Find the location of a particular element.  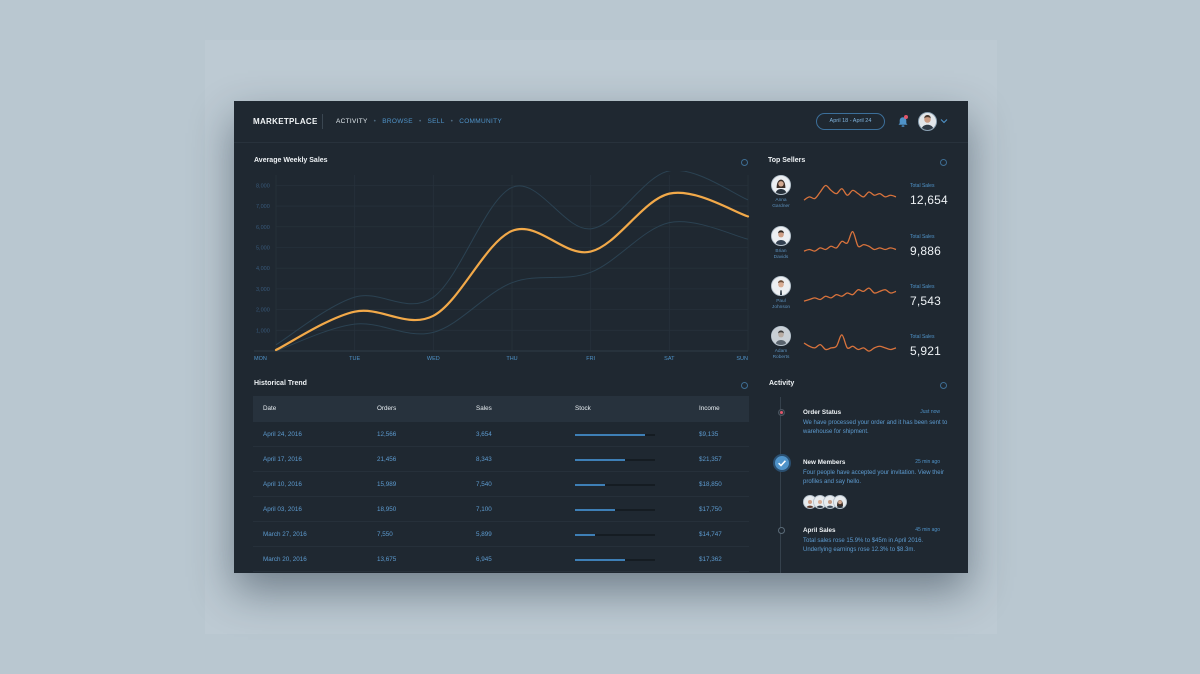

cell-income: $17,362 is located at coordinates (710, 559).